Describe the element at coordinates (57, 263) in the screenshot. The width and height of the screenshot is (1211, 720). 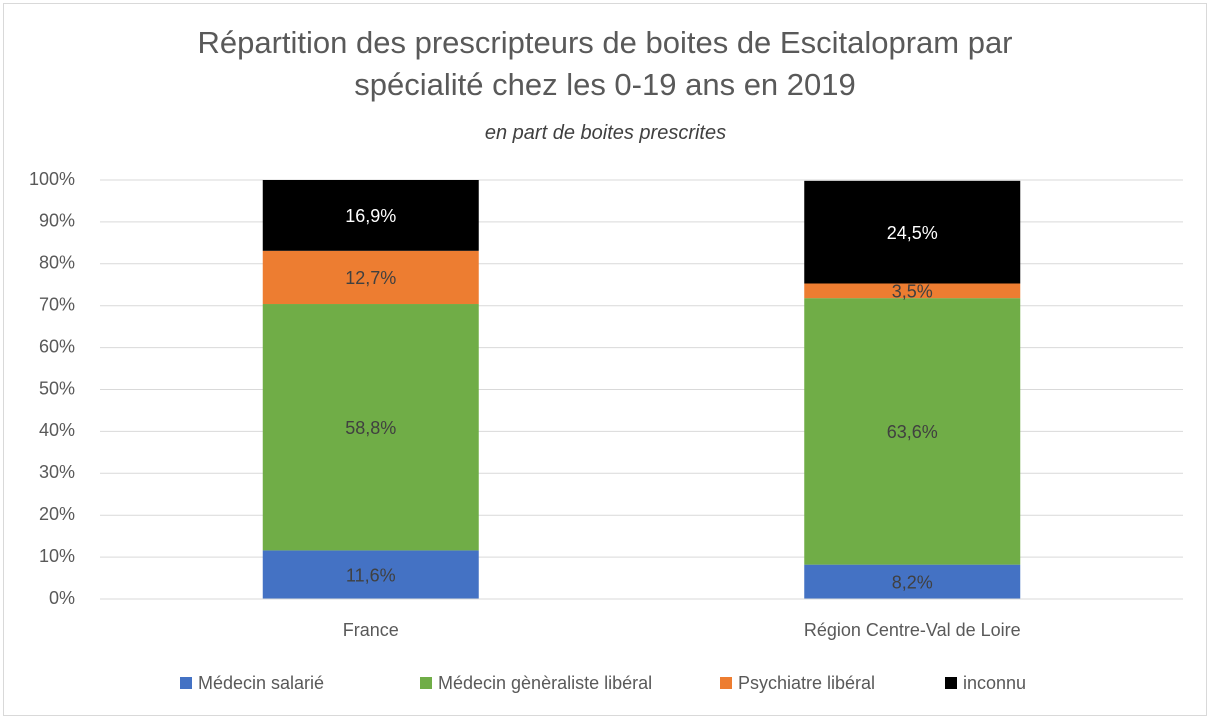
I see `y-tick-label: 80%` at that location.